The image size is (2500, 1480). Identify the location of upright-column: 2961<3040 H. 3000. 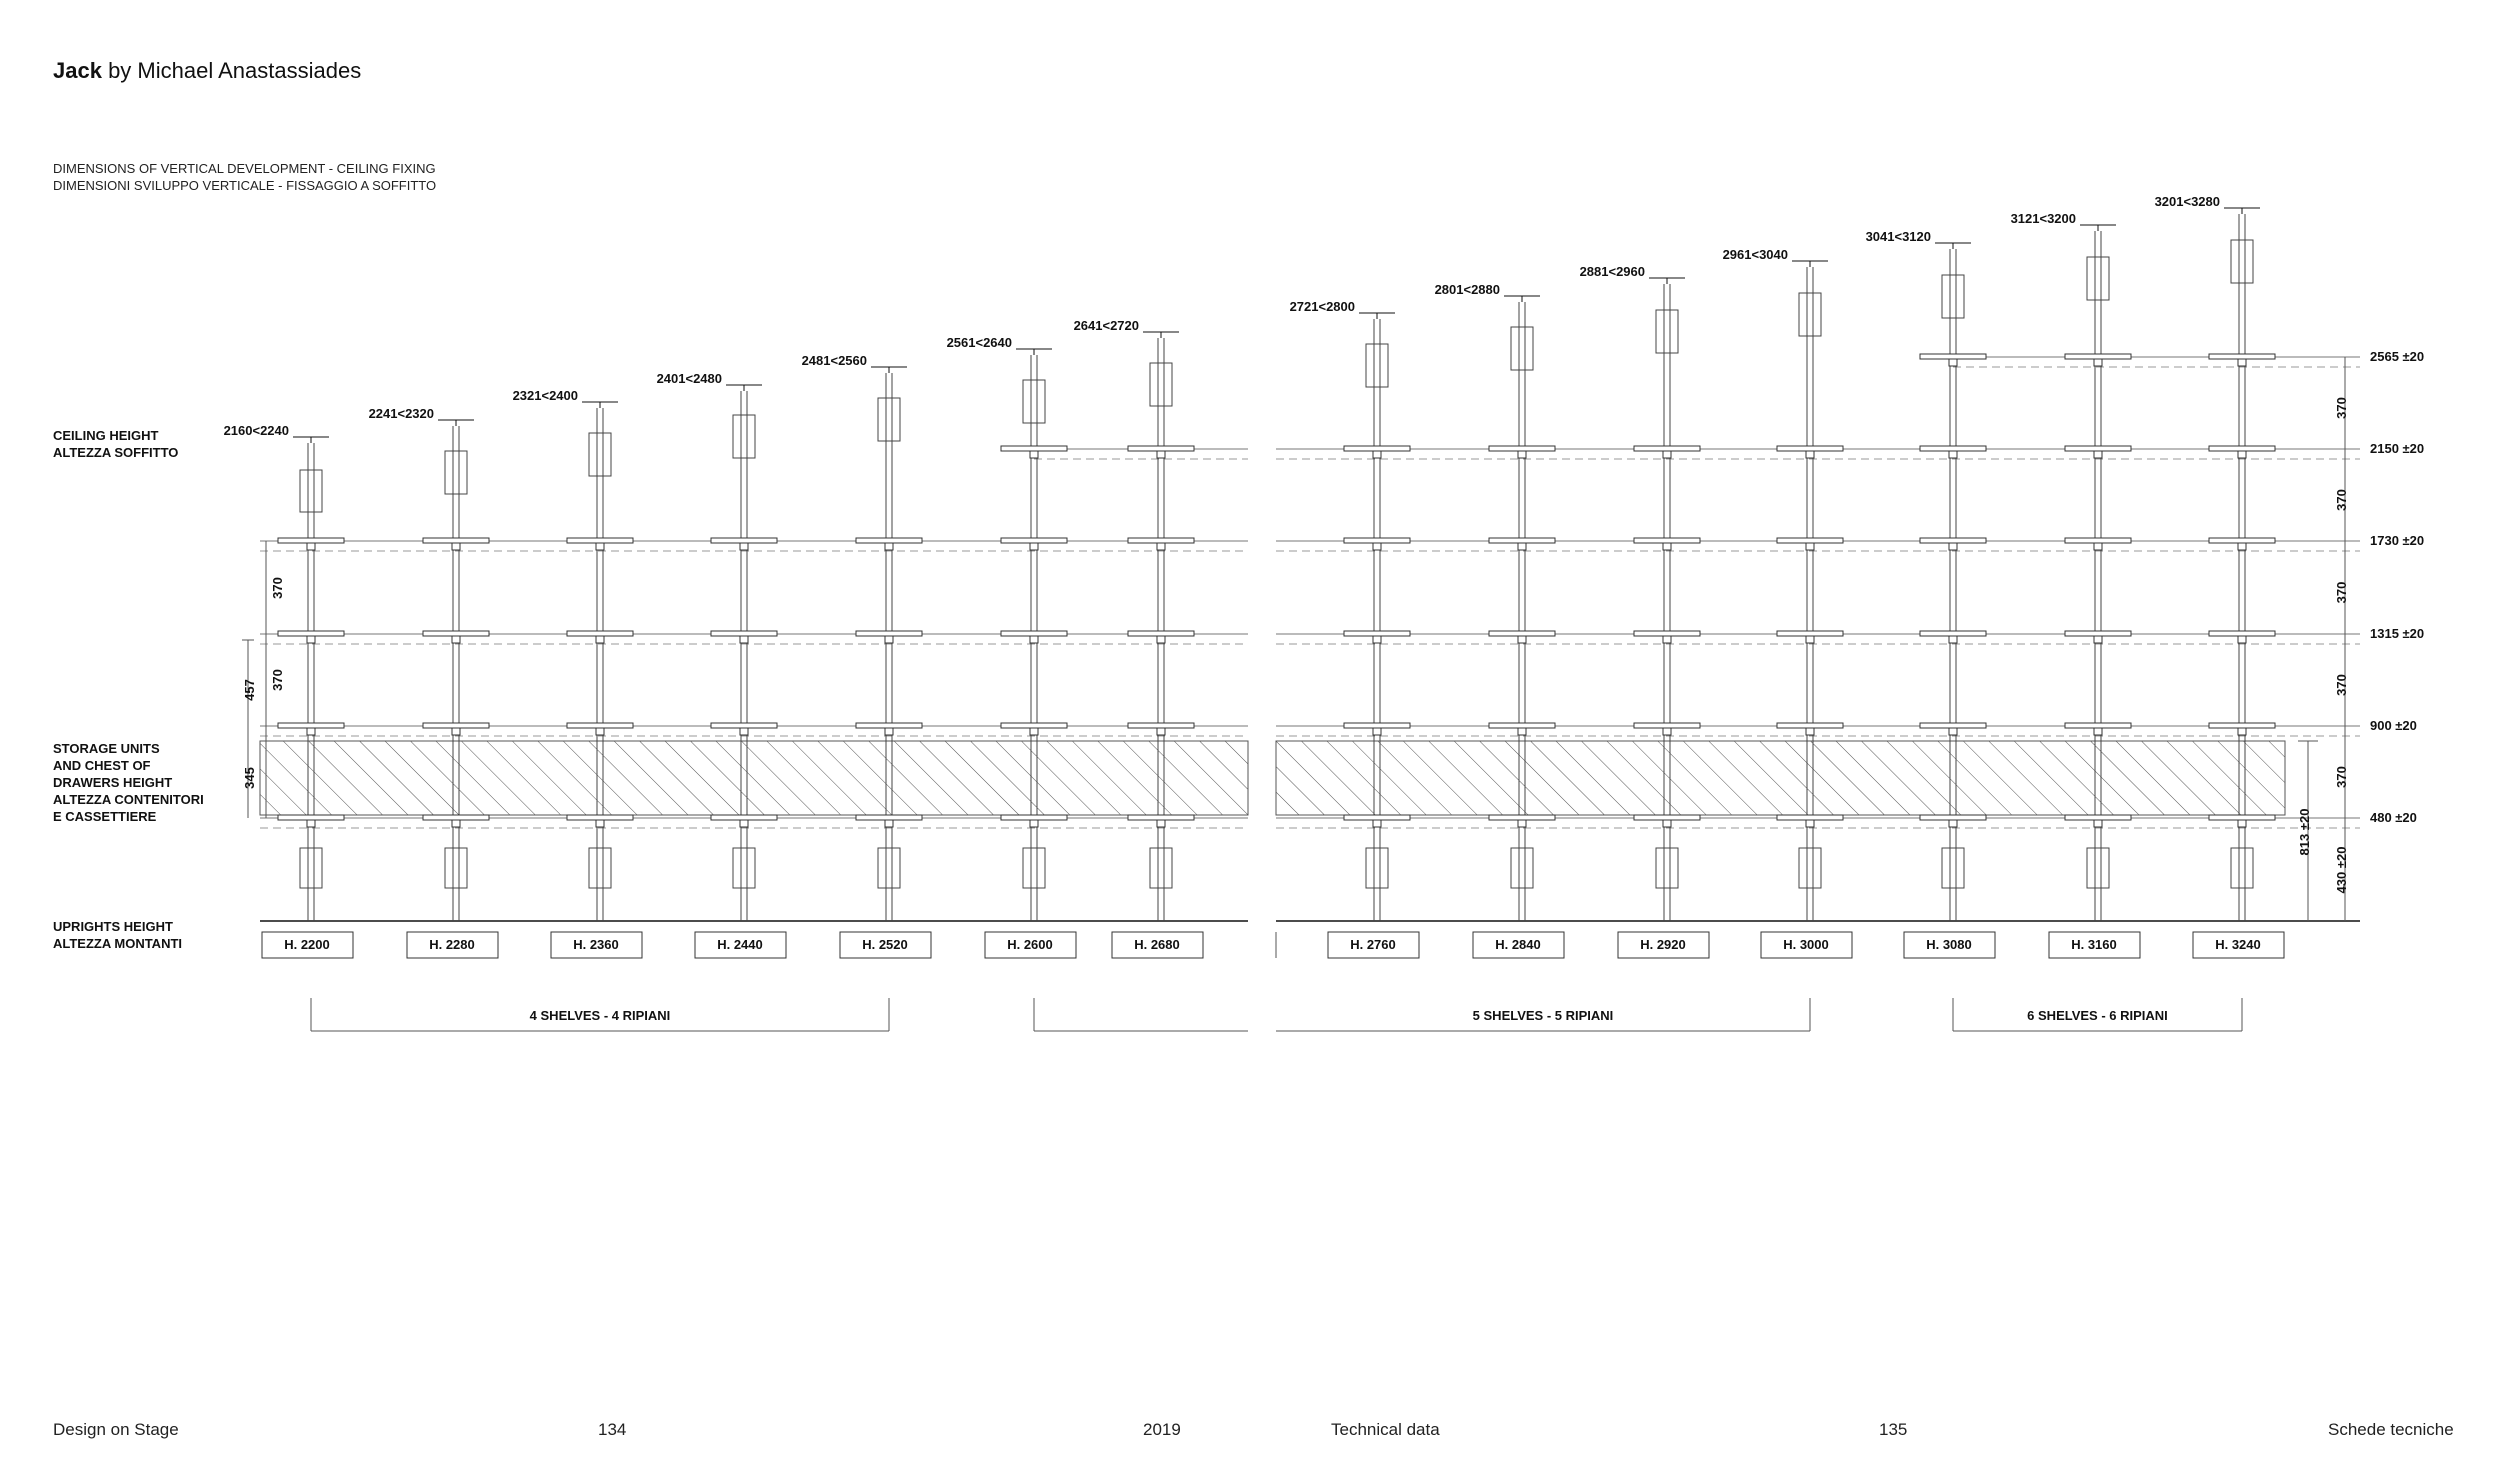
(1788, 603).